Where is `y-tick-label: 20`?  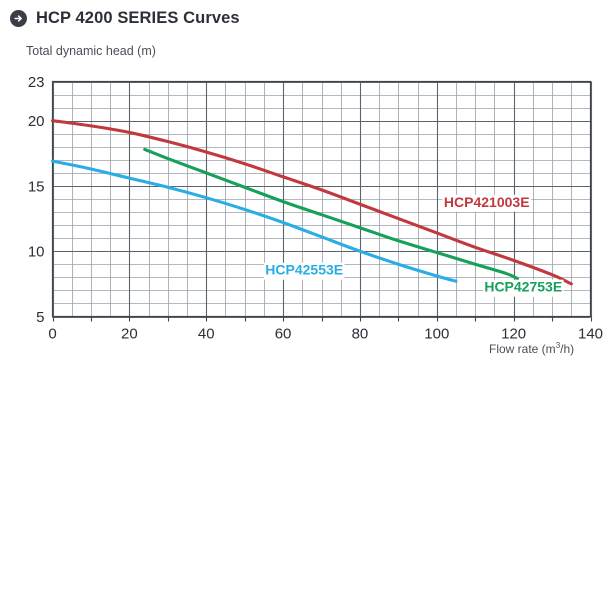 y-tick-label: 20 is located at coordinates (36, 121).